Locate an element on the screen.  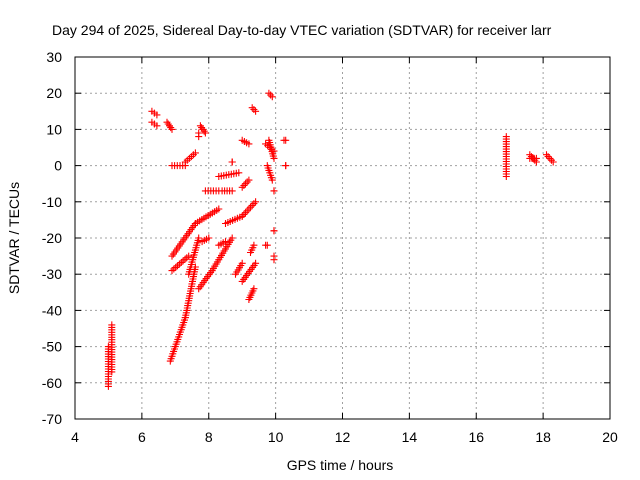
y-tick-label: -40 is located at coordinates (52, 310).